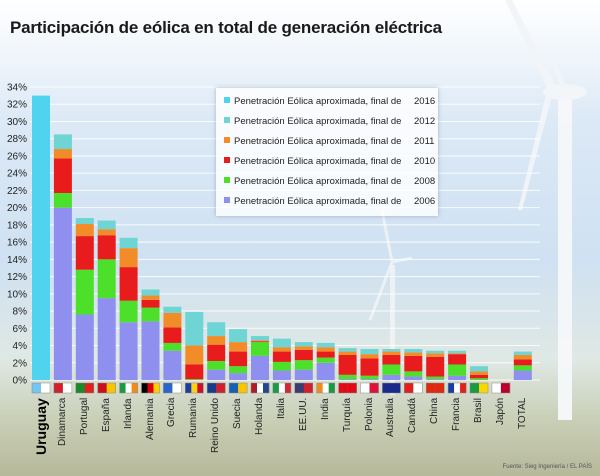  Describe the element at coordinates (20, 329) in the screenshot. I see `y-tick-label: 6%` at that location.